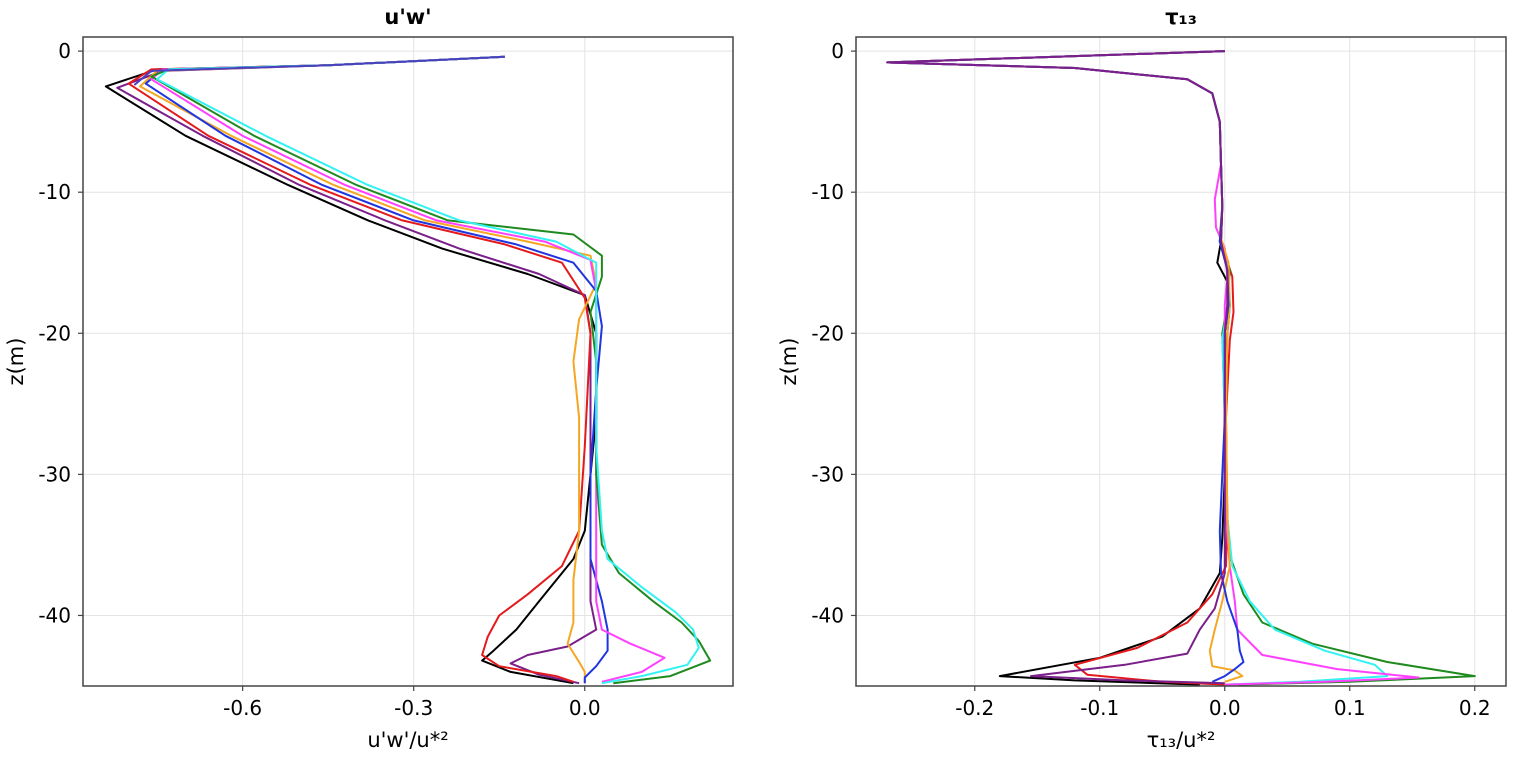 The width and height of the screenshot is (1523, 762). Describe the element at coordinates (1350, 708) in the screenshot. I see `x-tick-label: 0.1` at that location.